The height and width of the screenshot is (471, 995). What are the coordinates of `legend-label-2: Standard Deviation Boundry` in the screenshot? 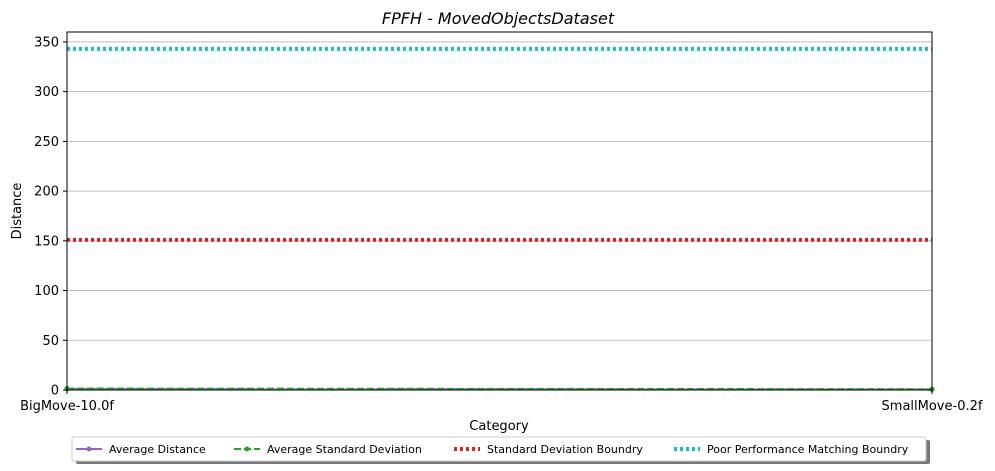 It's located at (565, 449).